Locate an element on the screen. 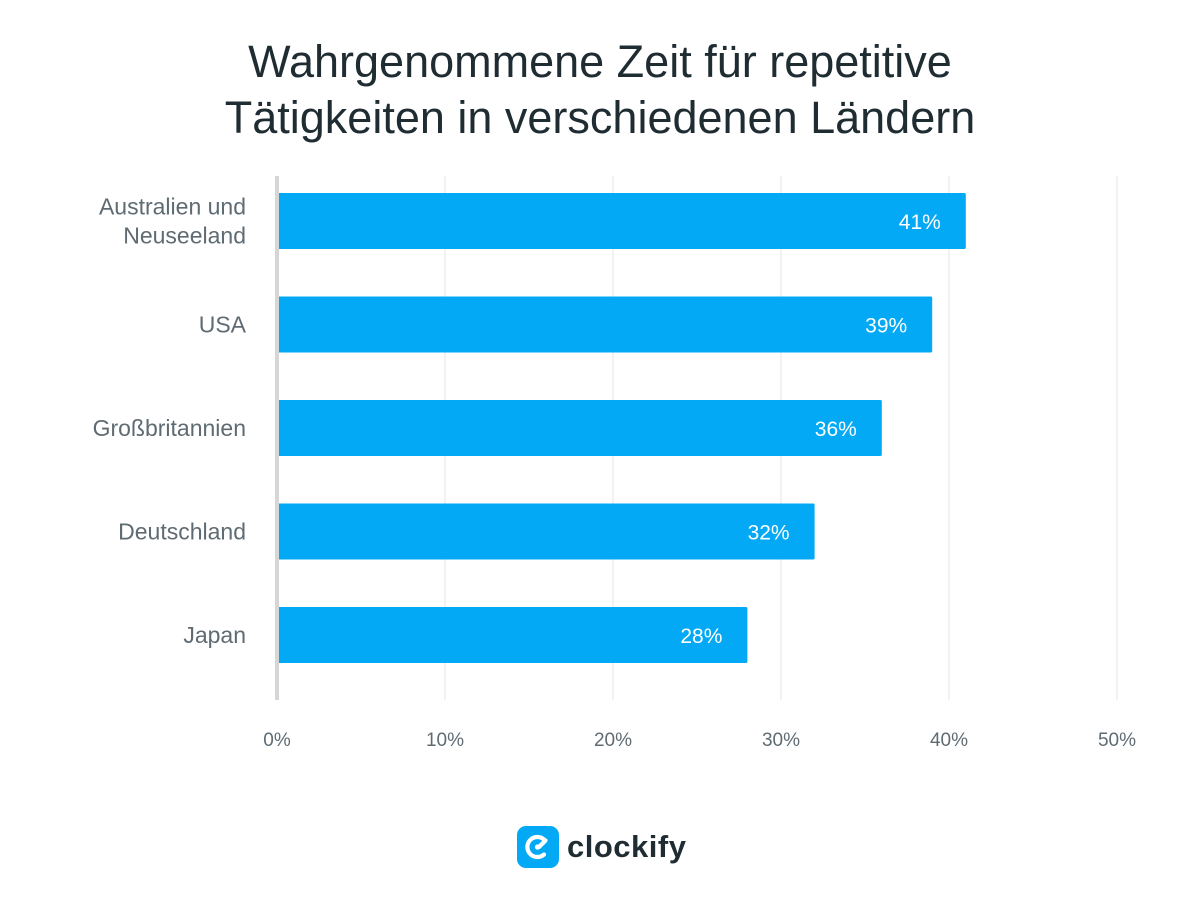 The height and width of the screenshot is (922, 1200). category-label-line: Großbritannien is located at coordinates (169, 428).